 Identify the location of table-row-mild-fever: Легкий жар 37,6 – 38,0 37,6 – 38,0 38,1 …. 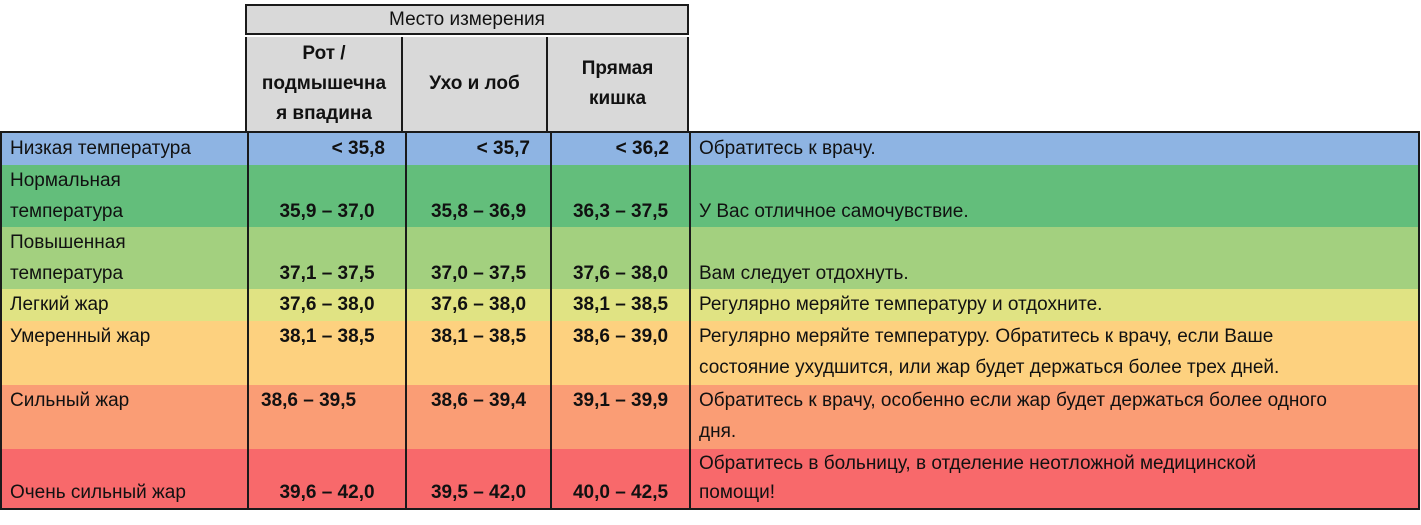
(710, 305).